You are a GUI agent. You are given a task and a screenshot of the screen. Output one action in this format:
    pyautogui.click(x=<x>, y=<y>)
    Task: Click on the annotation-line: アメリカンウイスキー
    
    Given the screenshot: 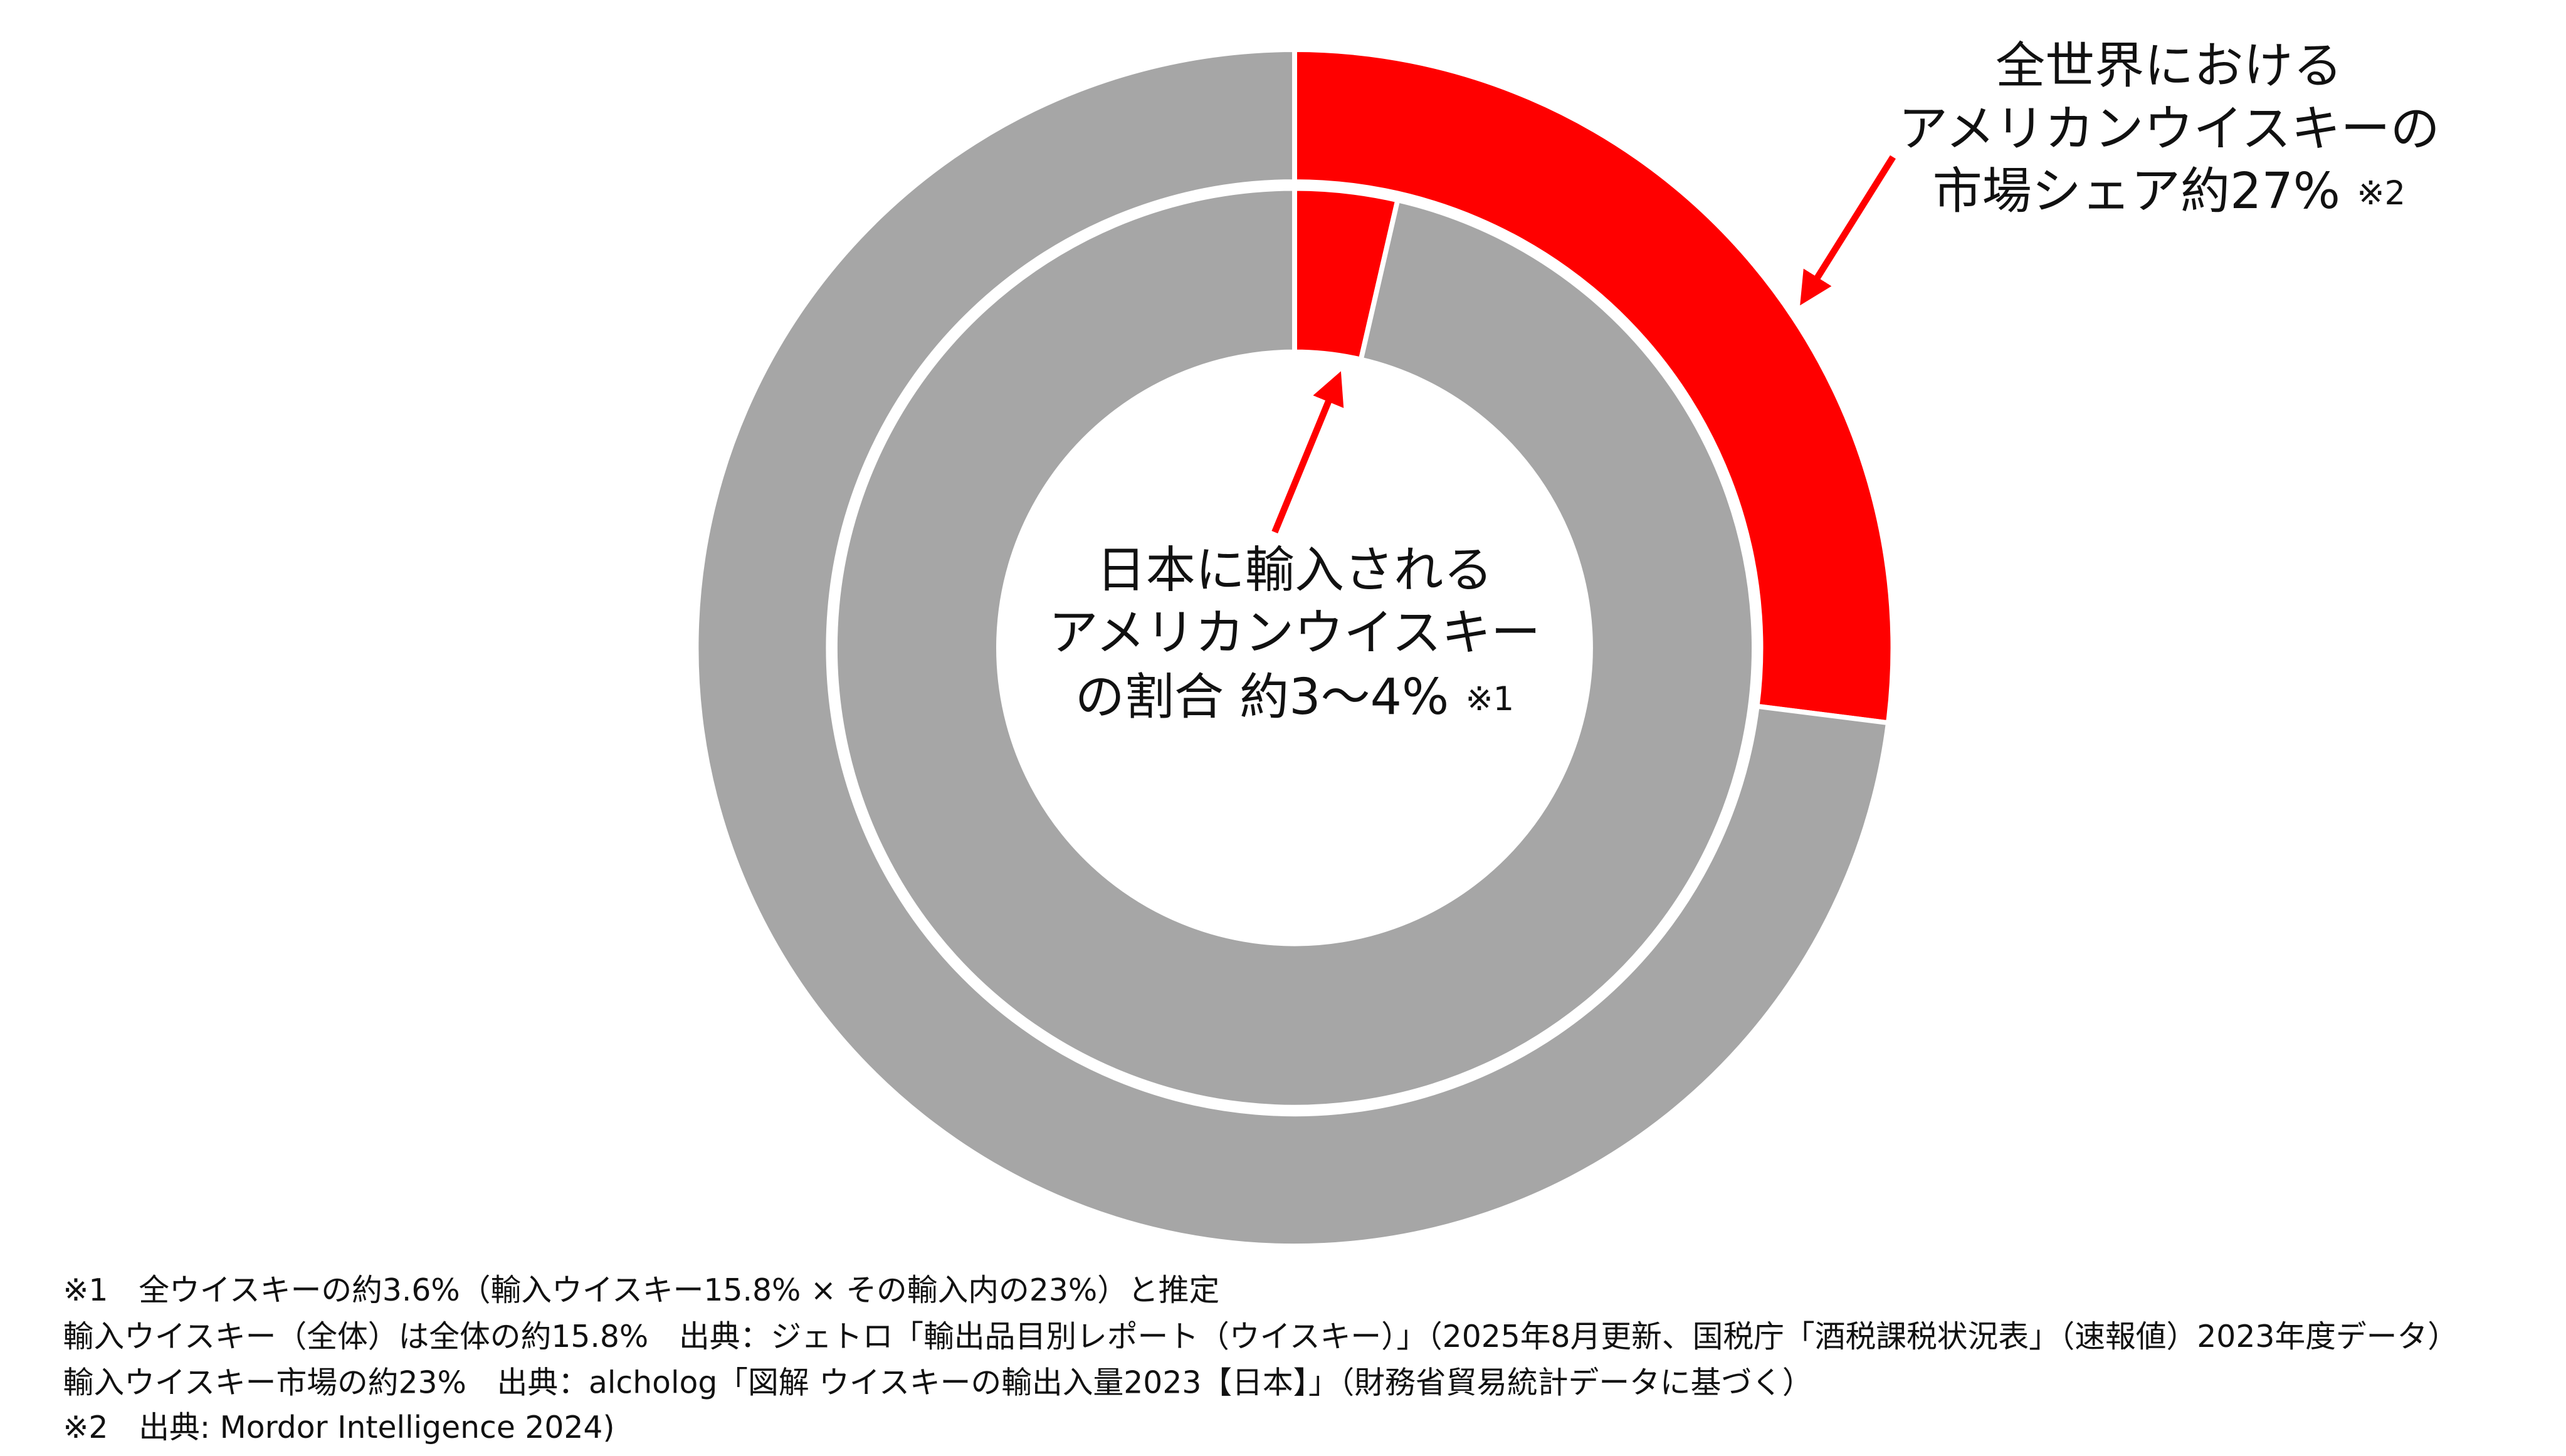 What is the action you would take?
    pyautogui.click(x=1295, y=633)
    